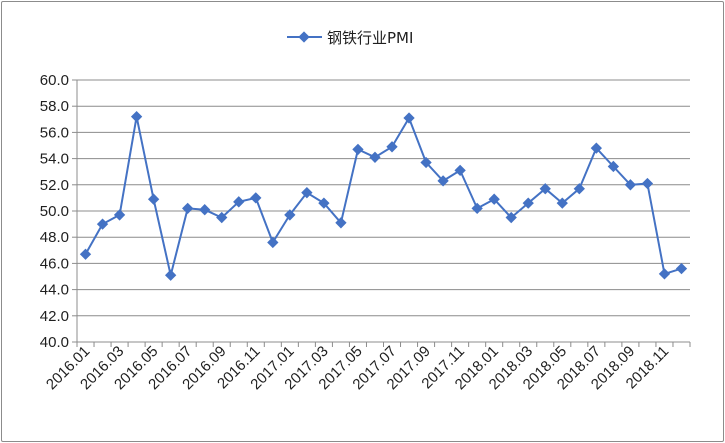 The width and height of the screenshot is (725, 443). Describe the element at coordinates (54, 316) in the screenshot. I see `y-tick-label: 42.0` at that location.